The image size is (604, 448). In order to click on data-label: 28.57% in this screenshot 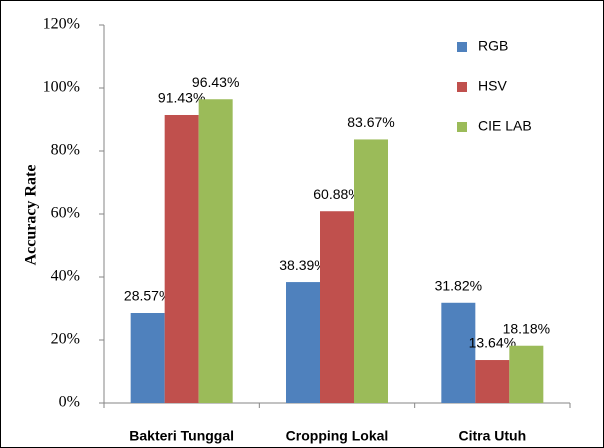, I will do `click(147, 296)`.